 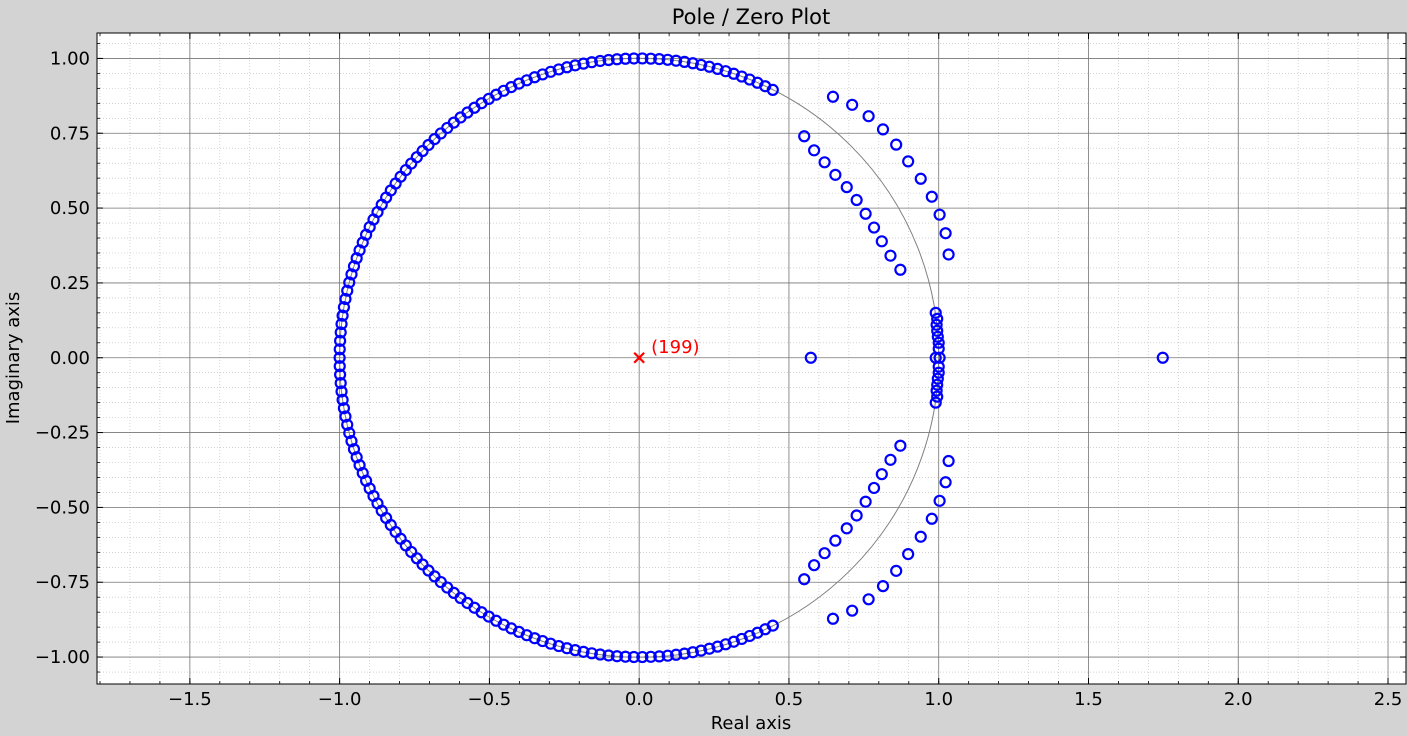 I want to click on x-tick-labels: −1.5 −1.0 −0.5 0.0 0.5 1.0 1.5 2.0 2.5, so click(x=785, y=699).